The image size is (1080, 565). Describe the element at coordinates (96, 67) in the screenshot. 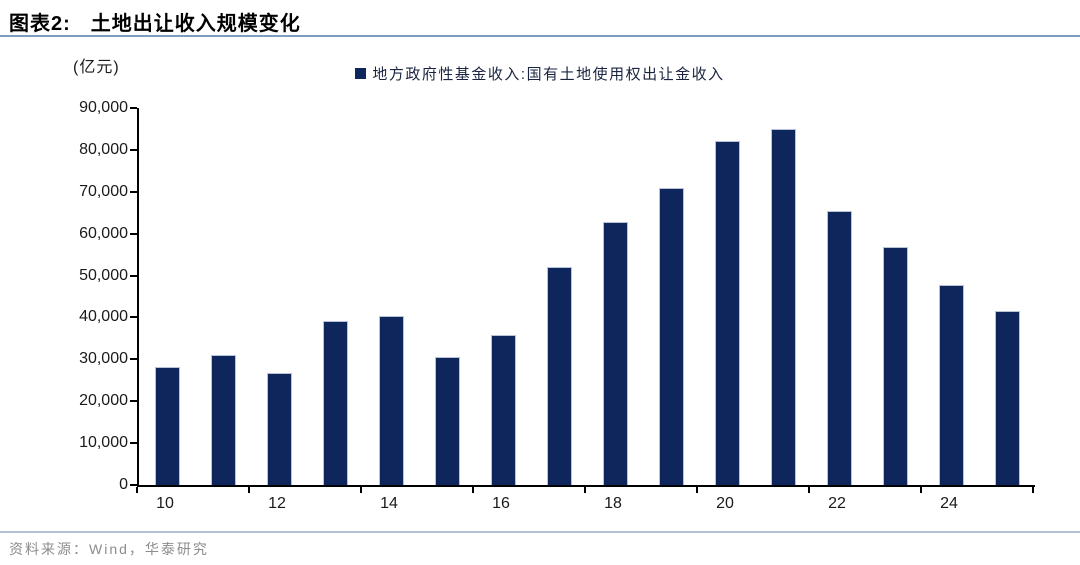

I see `y-axis-unit-label: (亿元)` at that location.